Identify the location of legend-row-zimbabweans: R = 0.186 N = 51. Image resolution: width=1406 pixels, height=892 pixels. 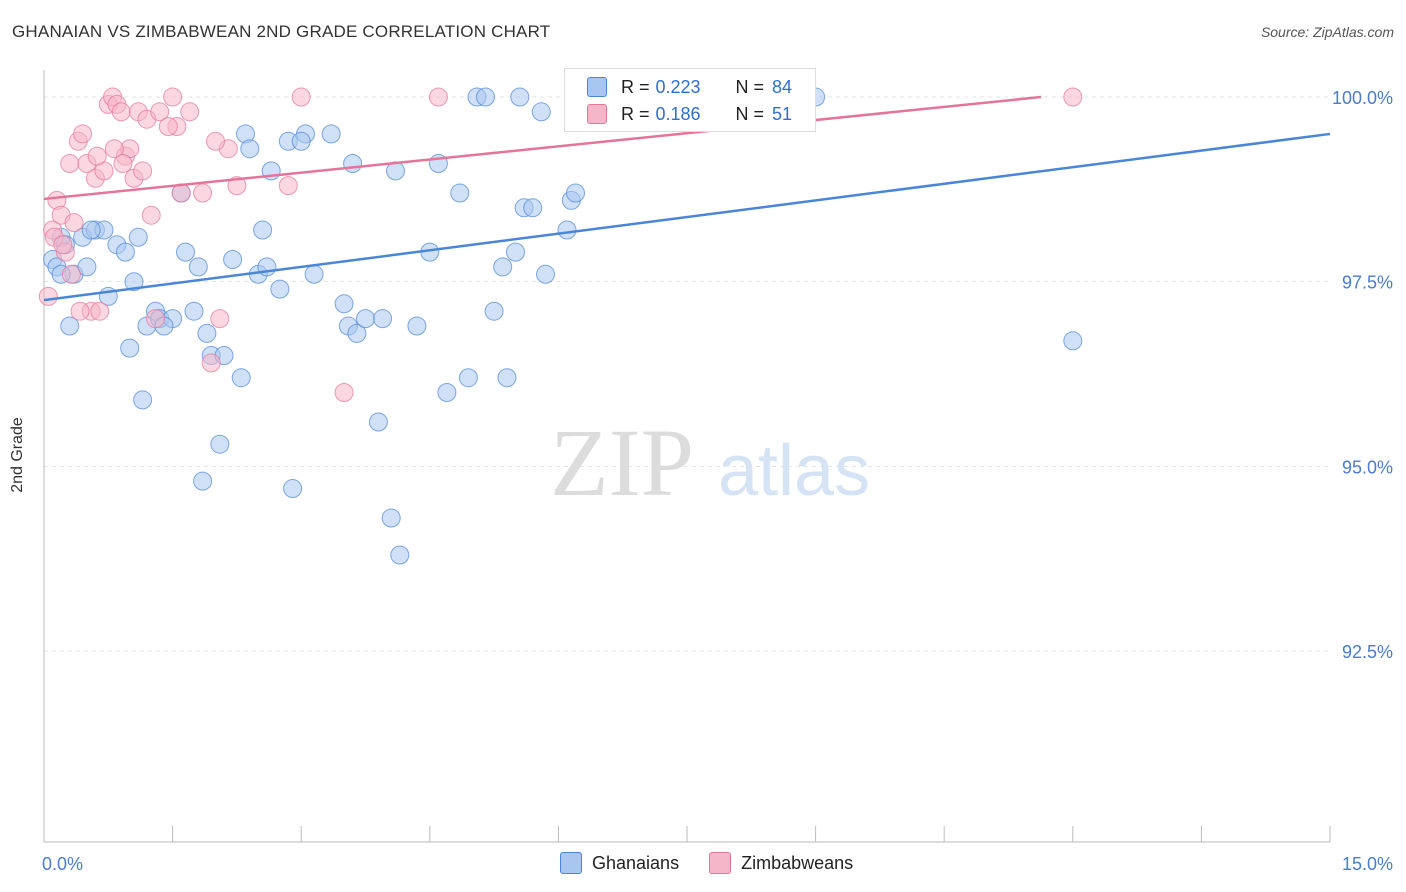
(689, 114).